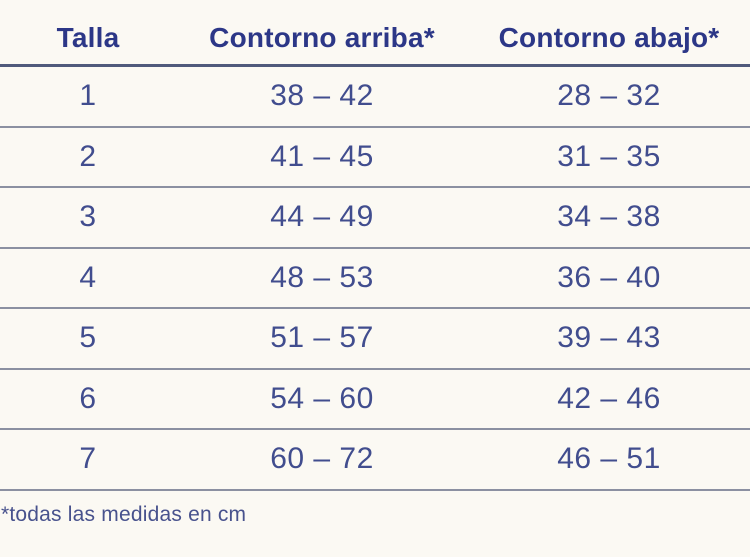 The image size is (750, 557). Describe the element at coordinates (88, 398) in the screenshot. I see `cell-talla: 6` at that location.